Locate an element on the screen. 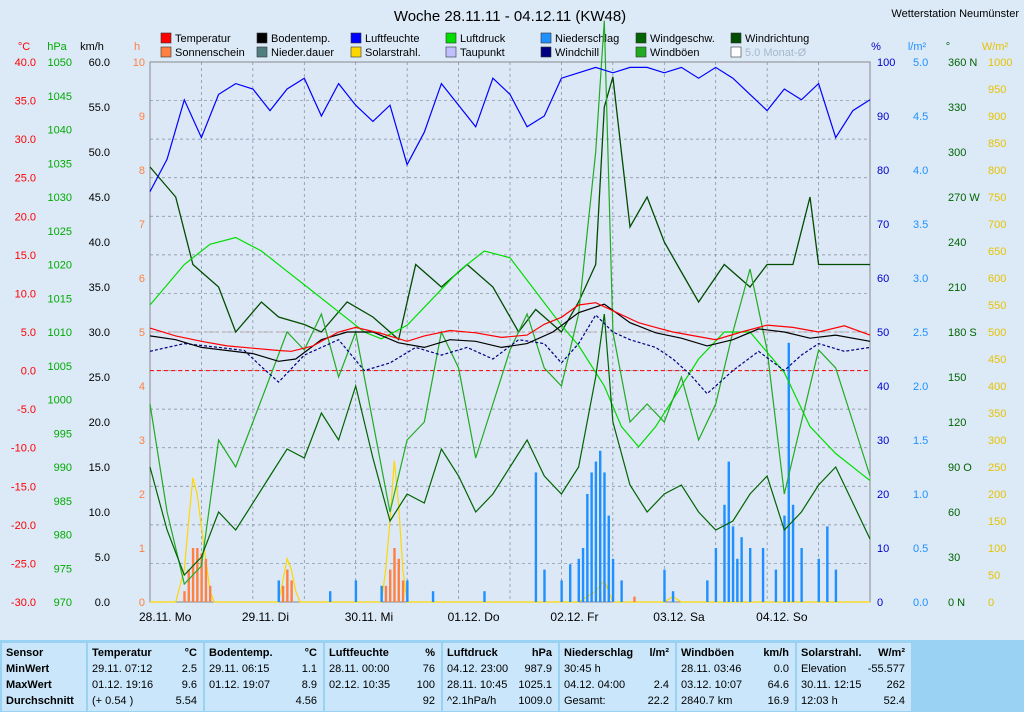 The width and height of the screenshot is (1024, 712). day-label: 01.12. Do is located at coordinates (474, 617).